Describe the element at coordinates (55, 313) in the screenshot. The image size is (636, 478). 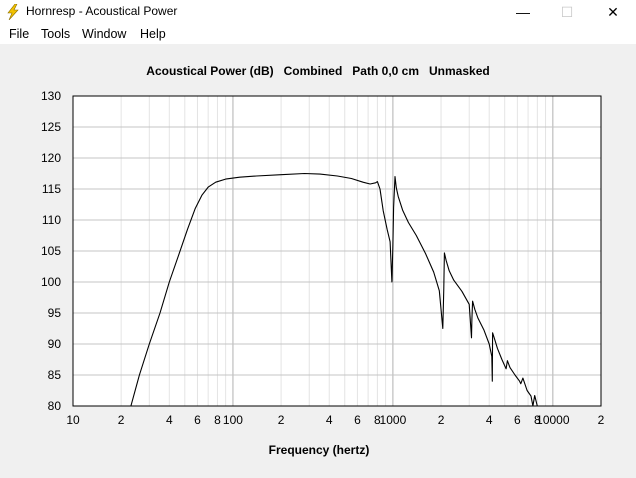
I see `y-tick-label: 95` at that location.